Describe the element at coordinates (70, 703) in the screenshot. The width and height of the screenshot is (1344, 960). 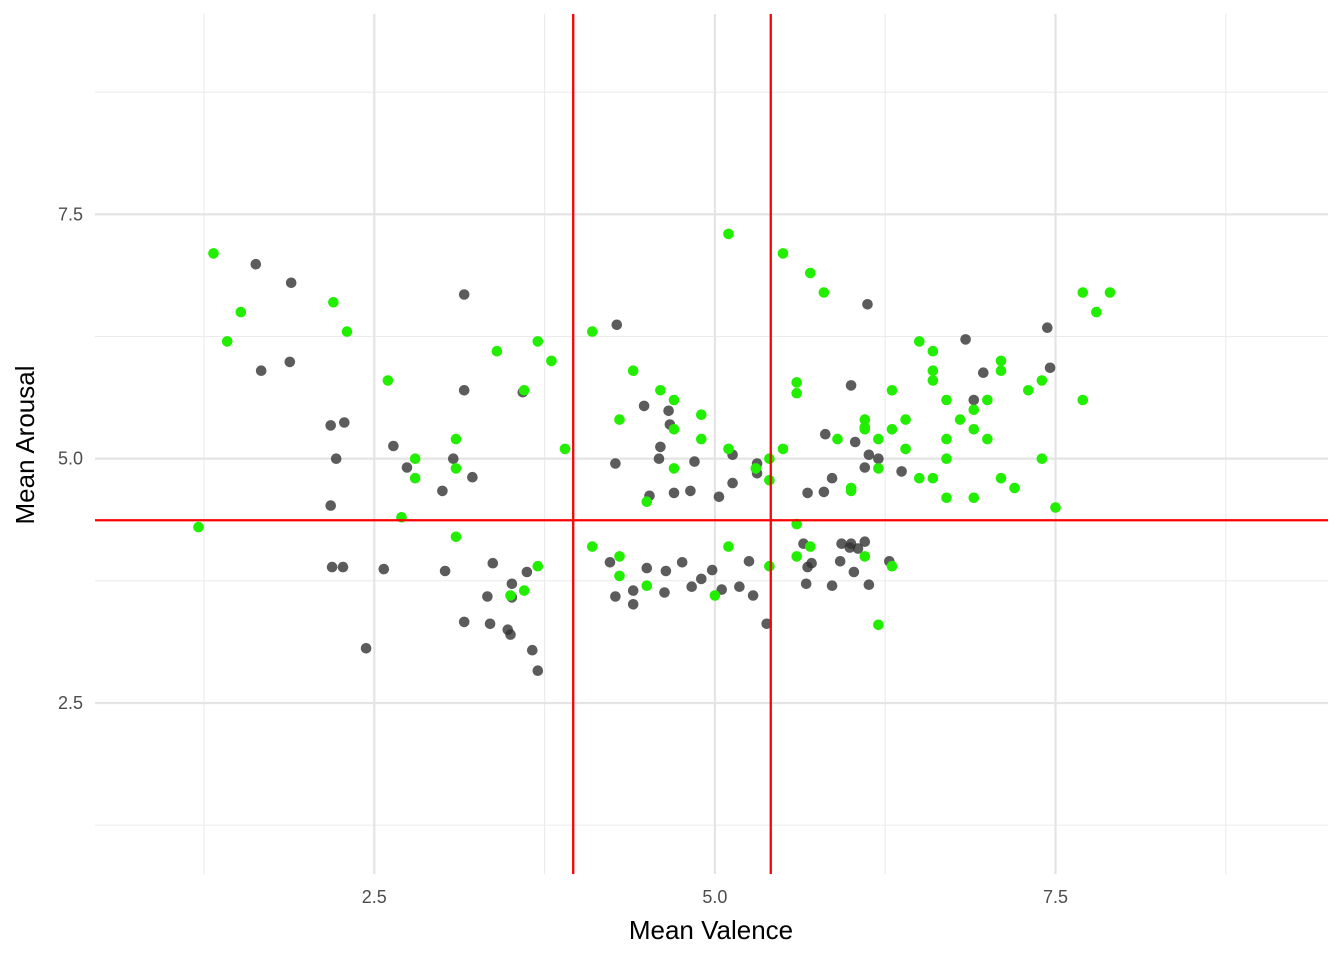
I see `y-tick-label: 2.5` at that location.